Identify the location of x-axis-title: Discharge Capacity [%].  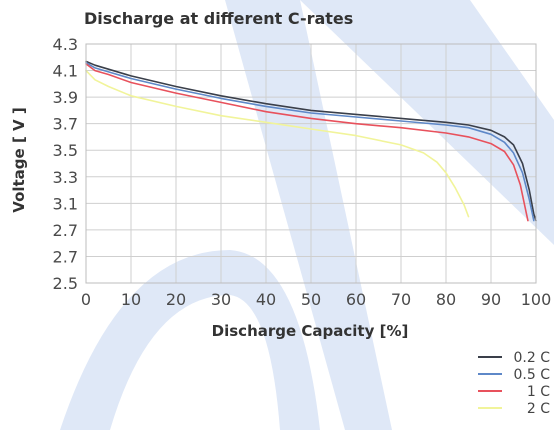
(310, 331).